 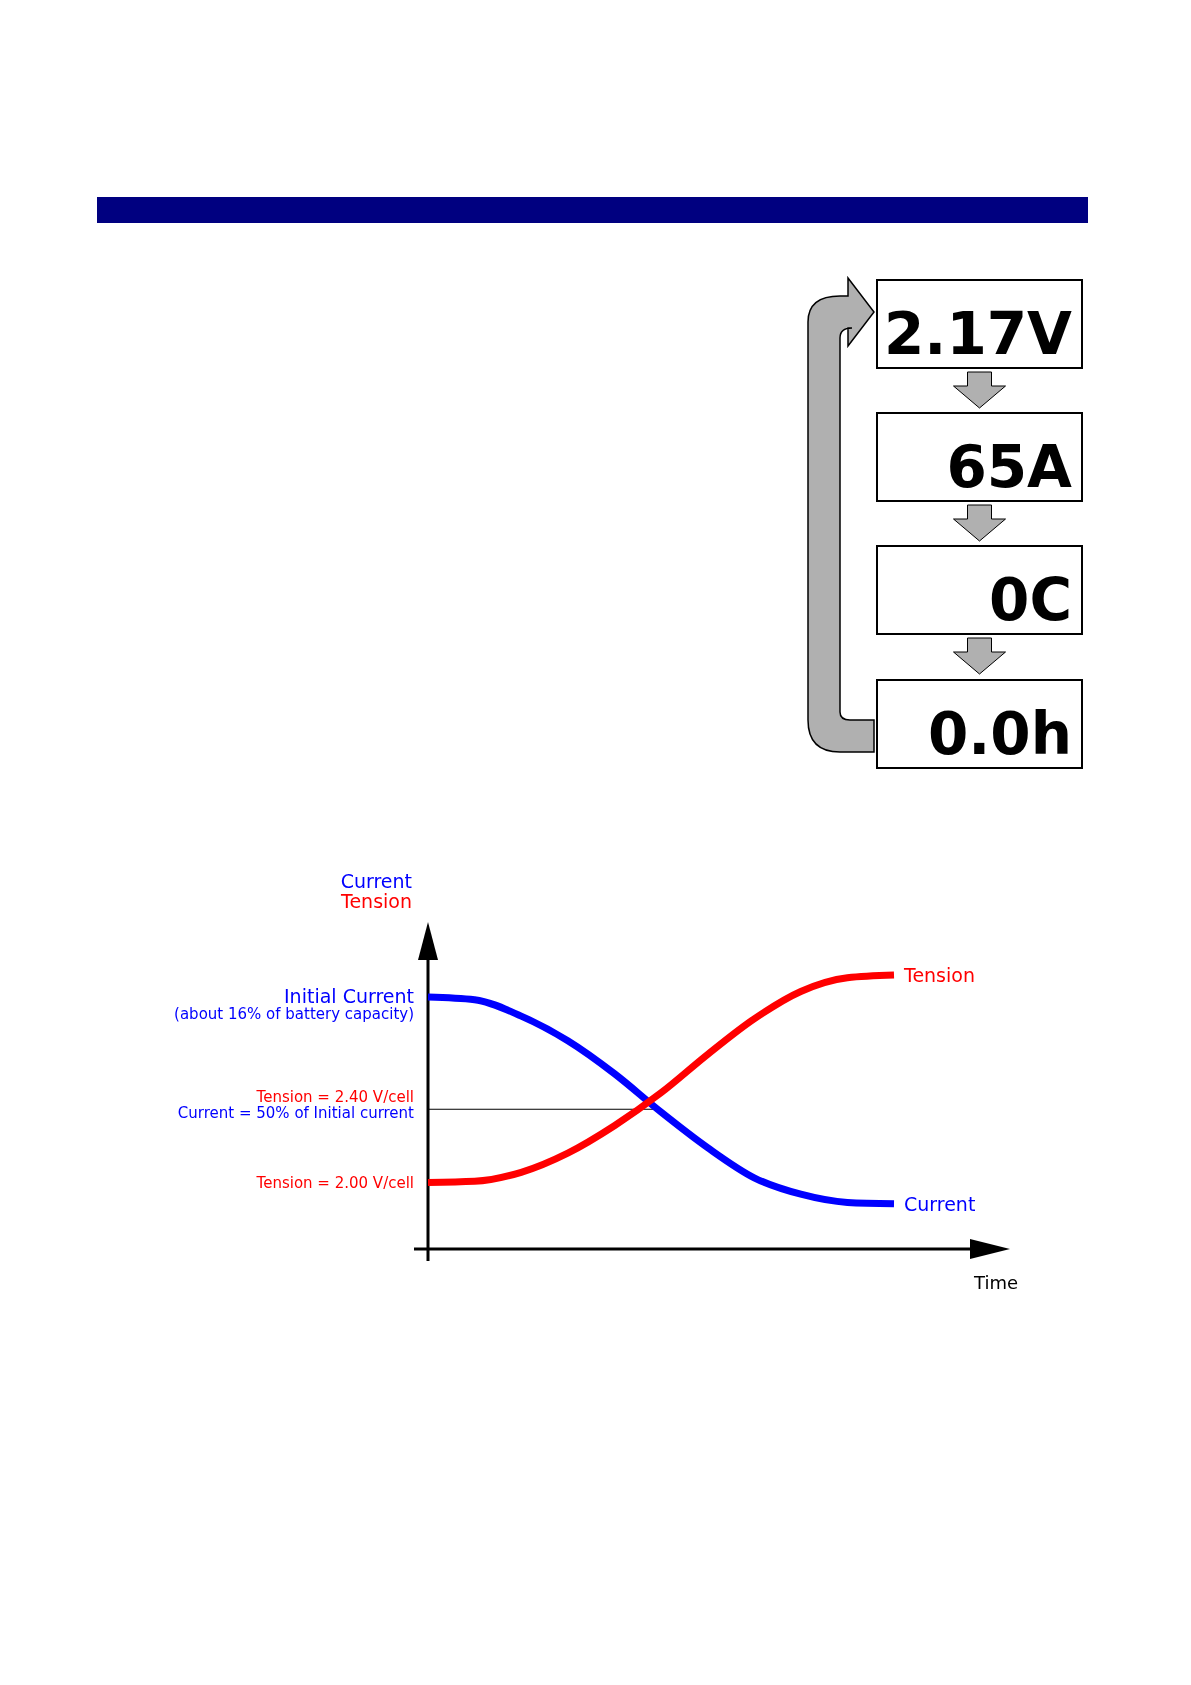 I want to click on x-axis-title: Time, so click(x=995, y=1282).